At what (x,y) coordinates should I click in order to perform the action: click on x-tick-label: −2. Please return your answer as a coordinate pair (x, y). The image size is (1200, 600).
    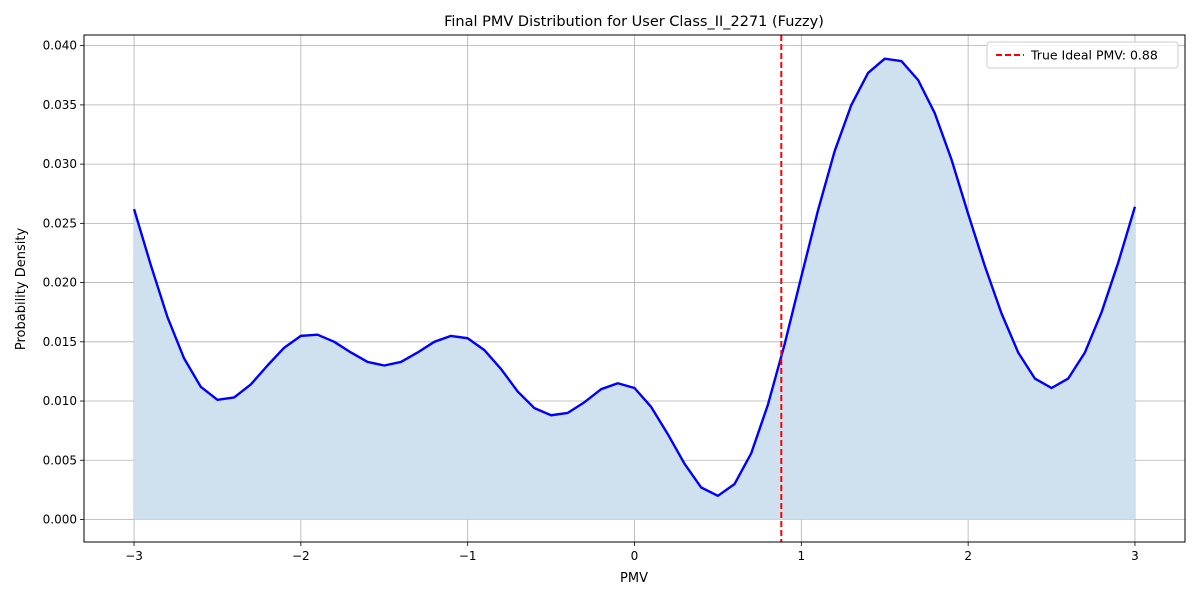
    Looking at the image, I should click on (301, 556).